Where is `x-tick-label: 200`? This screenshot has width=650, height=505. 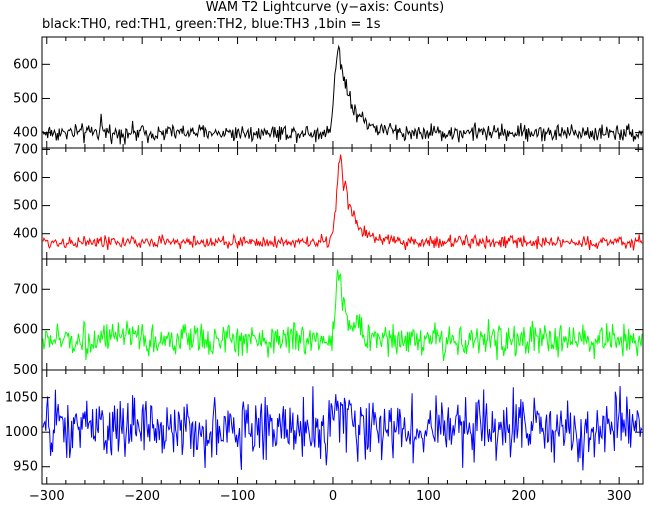 x-tick-label: 200 is located at coordinates (523, 496).